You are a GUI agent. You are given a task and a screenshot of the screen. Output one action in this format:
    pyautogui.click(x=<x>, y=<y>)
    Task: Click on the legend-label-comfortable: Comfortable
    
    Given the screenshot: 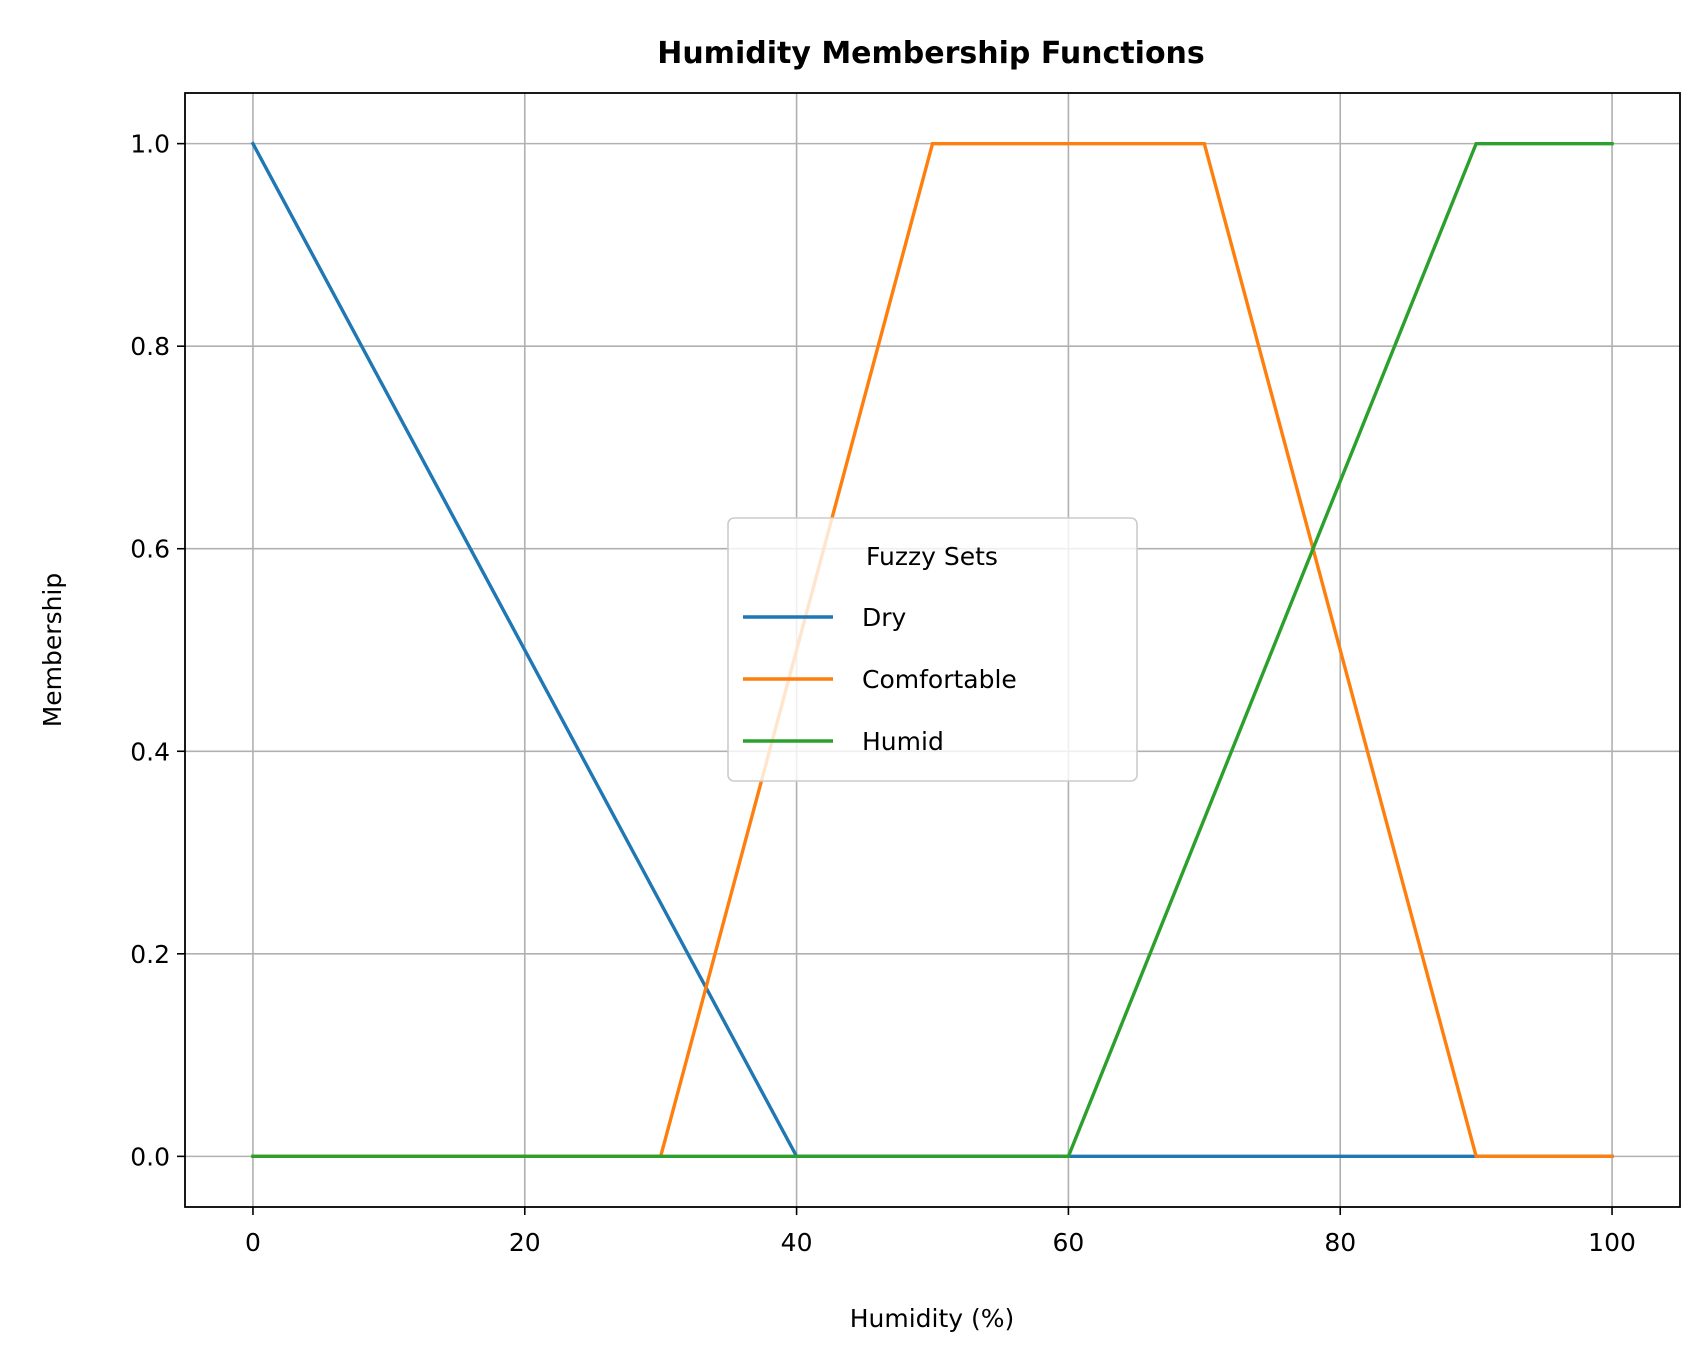 What is the action you would take?
    pyautogui.click(x=939, y=679)
    